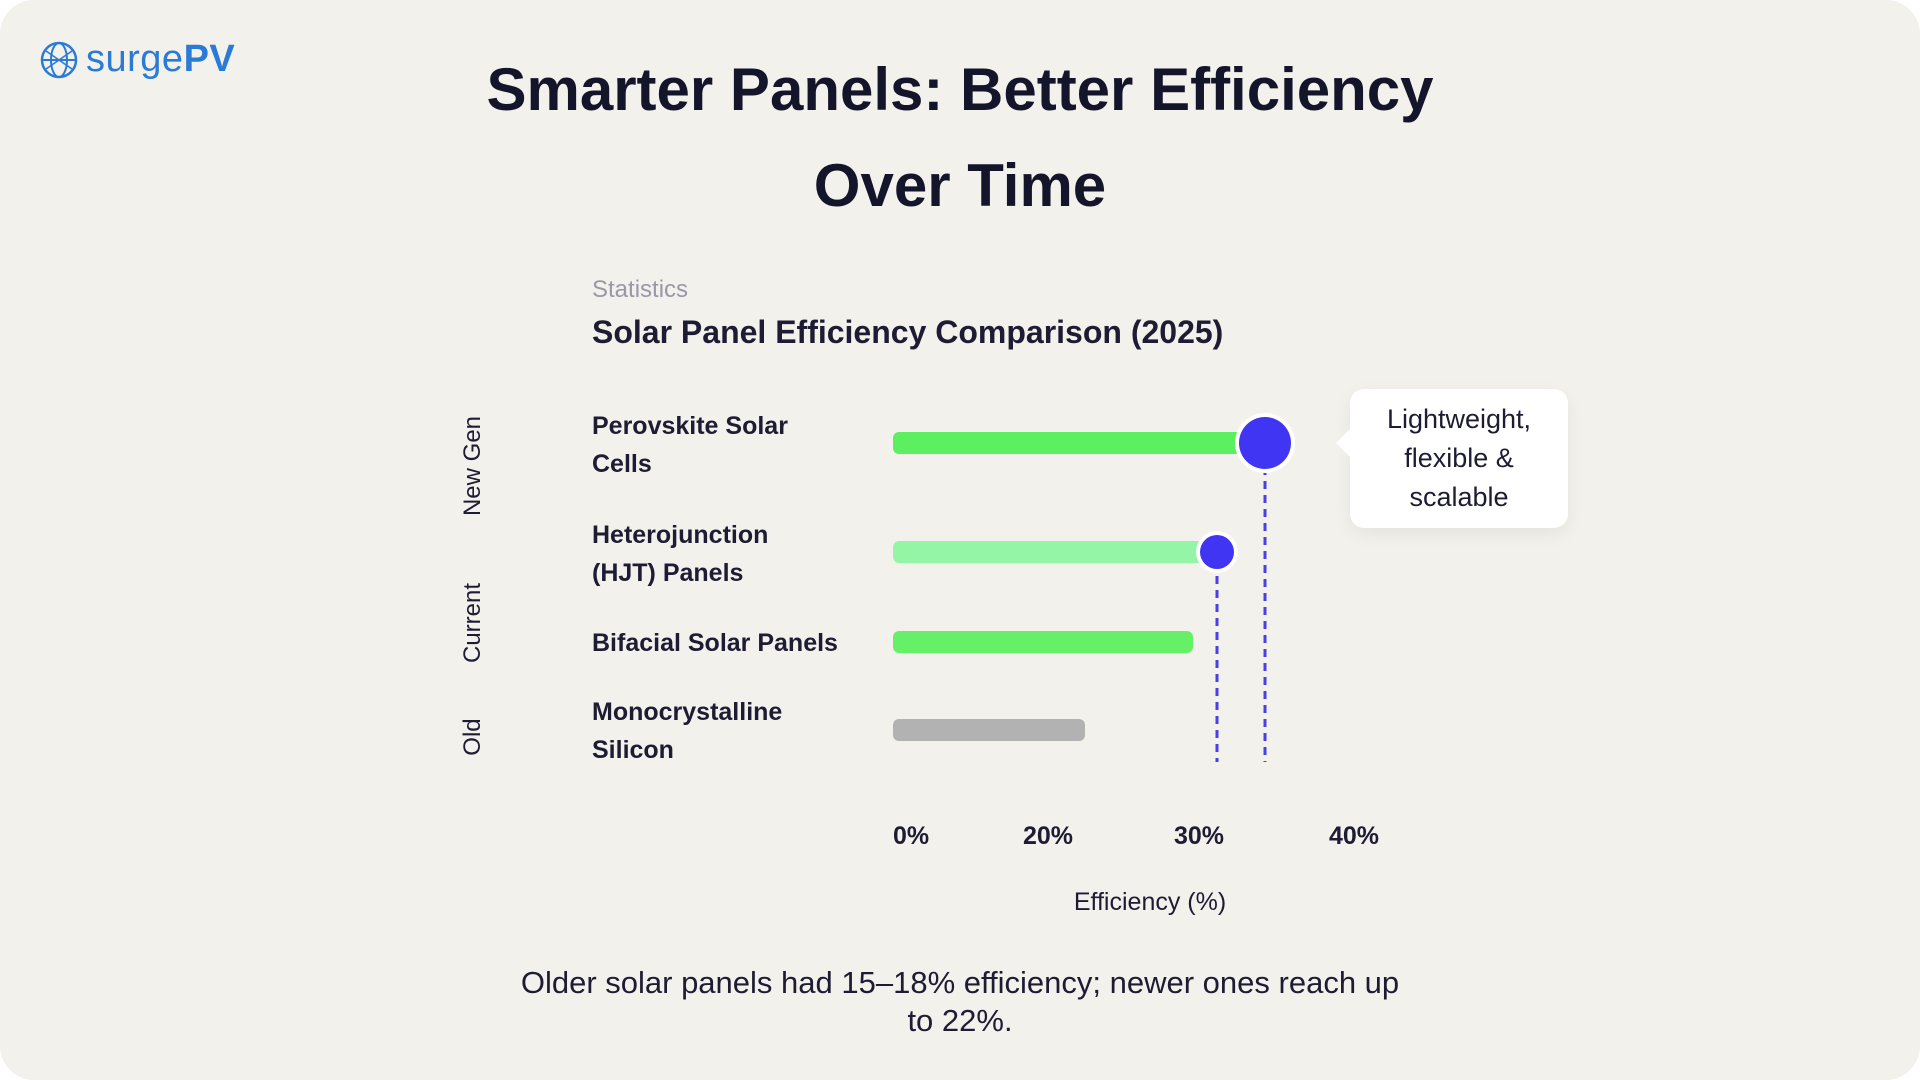 The width and height of the screenshot is (1920, 1080). What do you see at coordinates (472, 466) in the screenshot?
I see `group-label: New Gen` at bounding box center [472, 466].